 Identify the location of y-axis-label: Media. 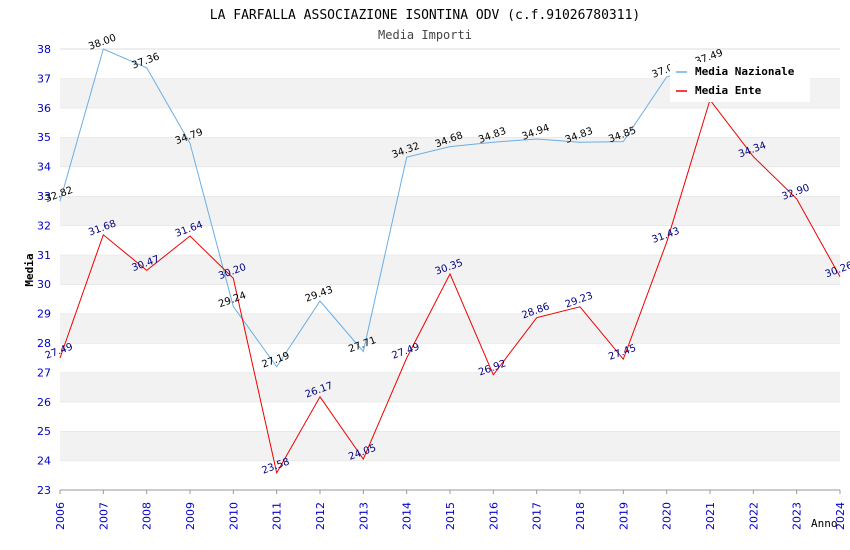
(29, 269).